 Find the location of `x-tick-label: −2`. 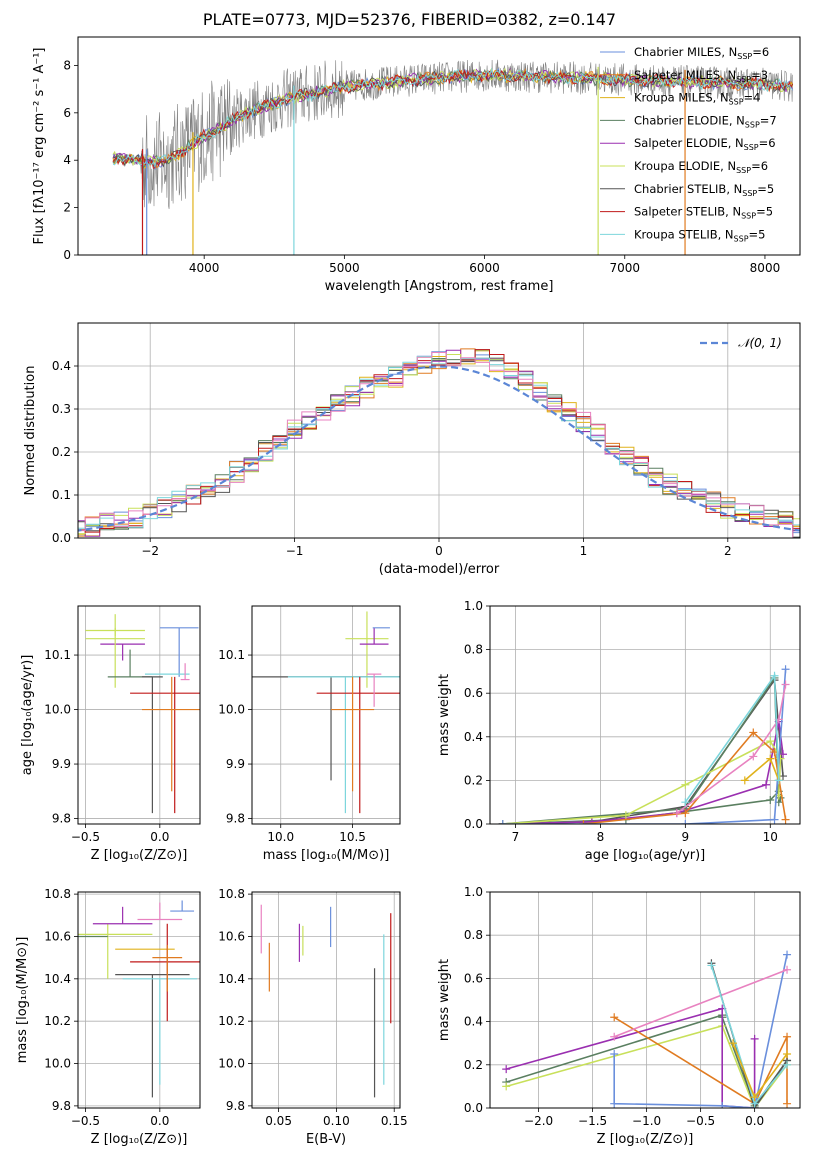

x-tick-label: −2 is located at coordinates (150, 551).